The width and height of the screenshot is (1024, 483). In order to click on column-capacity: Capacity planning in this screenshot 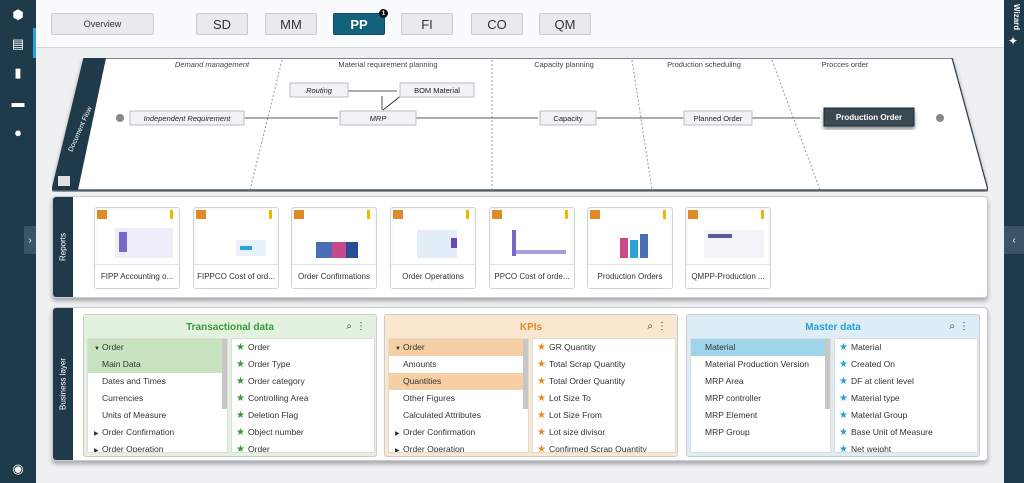, I will do `click(564, 64)`.